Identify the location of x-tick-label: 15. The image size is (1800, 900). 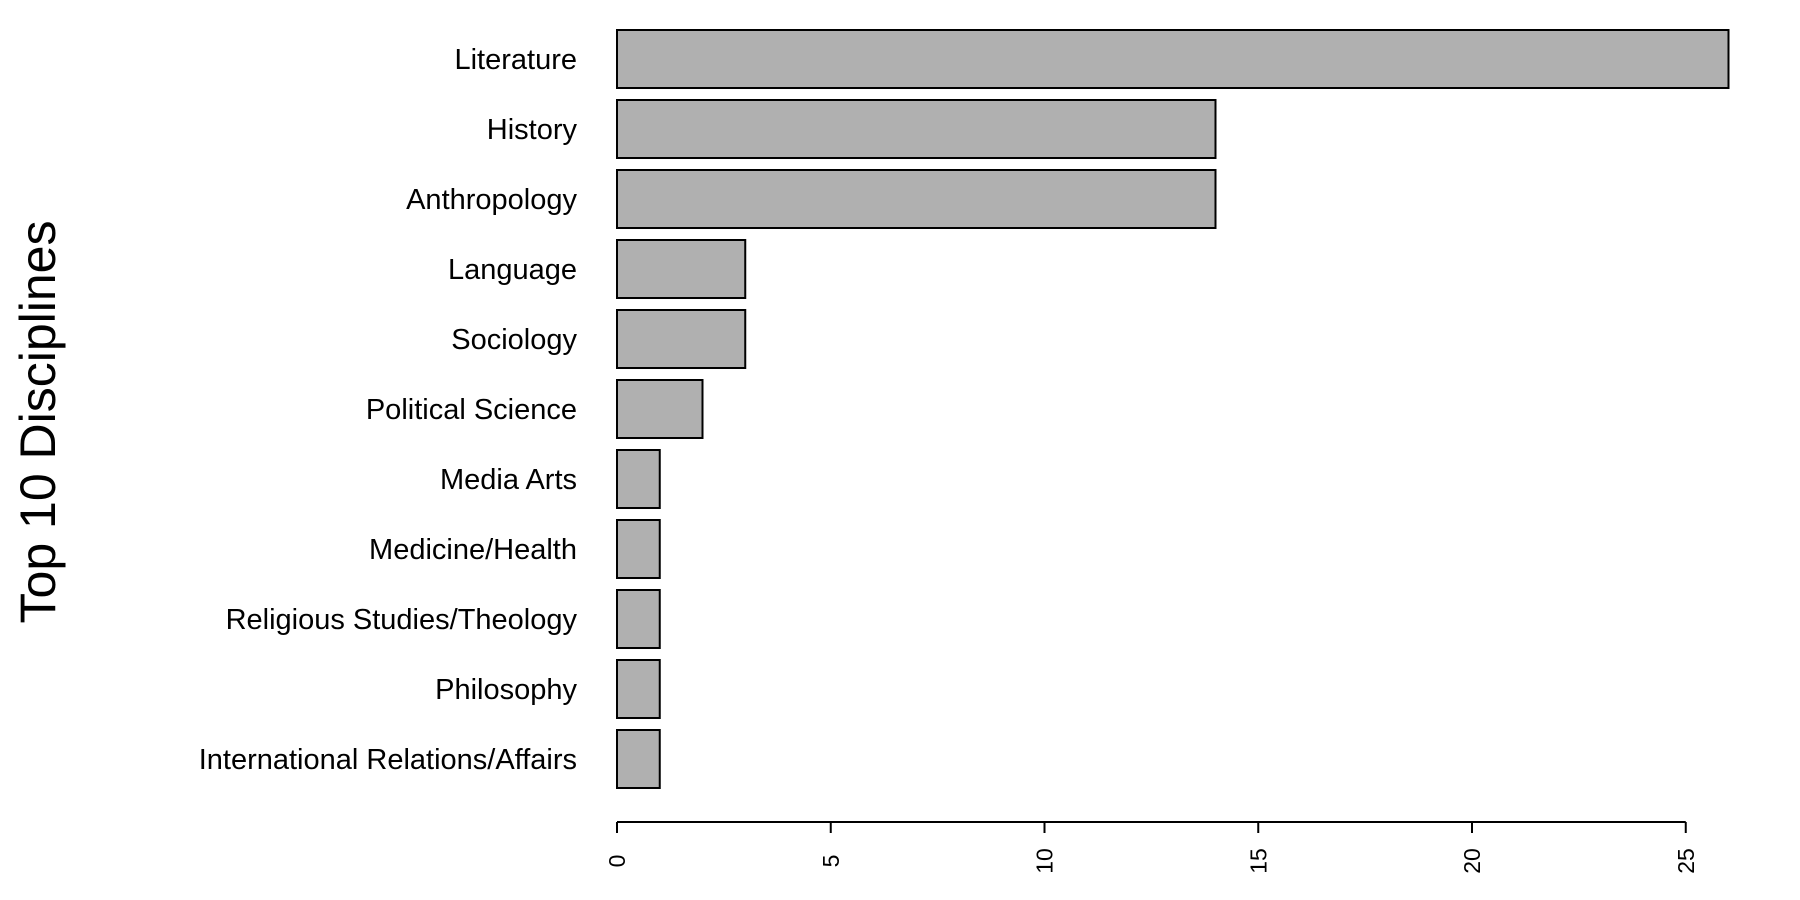
(1258, 861).